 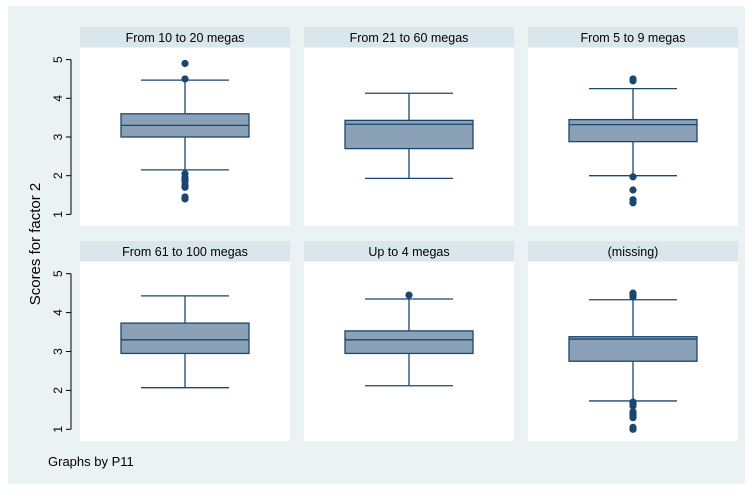 I want to click on panel-1: From 10 to 20 megas 1 2 3 4 5, so click(x=170, y=126).